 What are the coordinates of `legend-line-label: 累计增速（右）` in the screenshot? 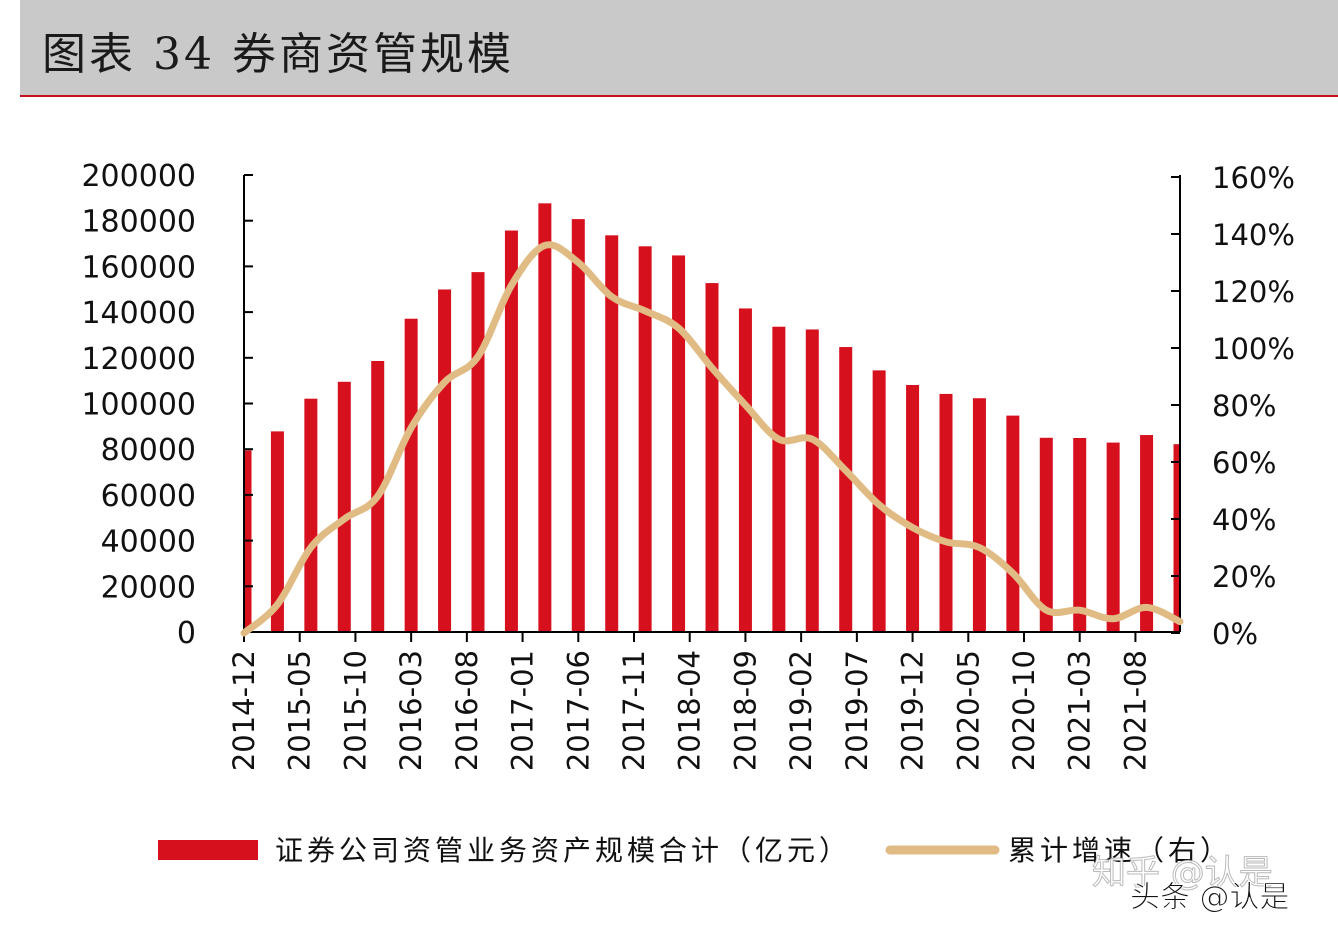 It's located at (1120, 850).